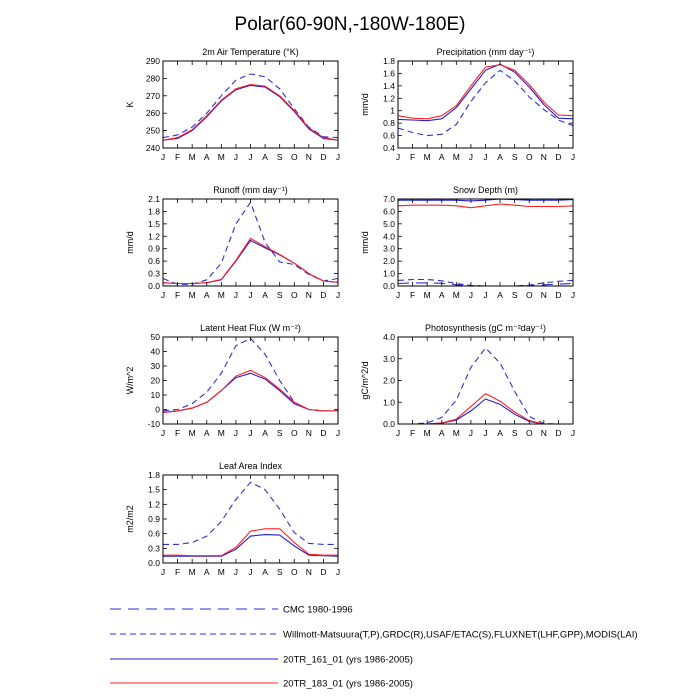 This screenshot has height=700, width=700. I want to click on panel-title: Snow Depth (m), so click(485, 190).